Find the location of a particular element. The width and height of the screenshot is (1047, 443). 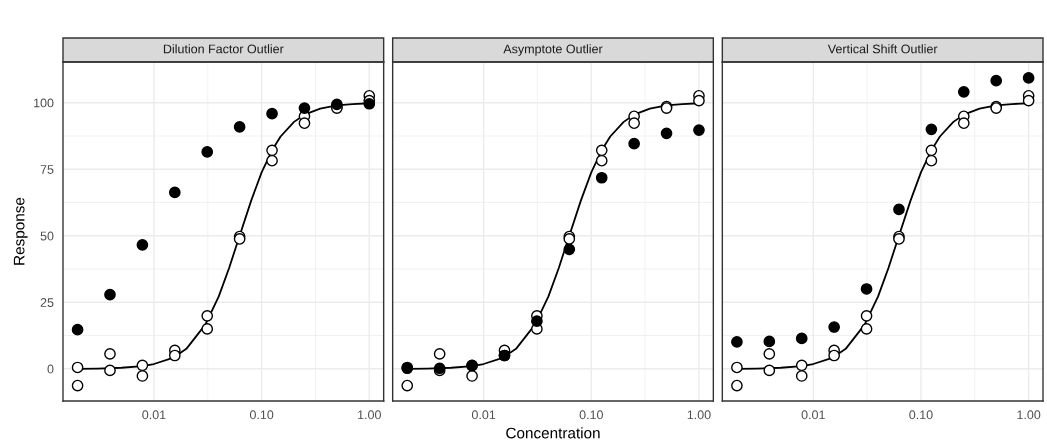

chart-title: Asymptote Outlier is located at coordinates (553, 50).